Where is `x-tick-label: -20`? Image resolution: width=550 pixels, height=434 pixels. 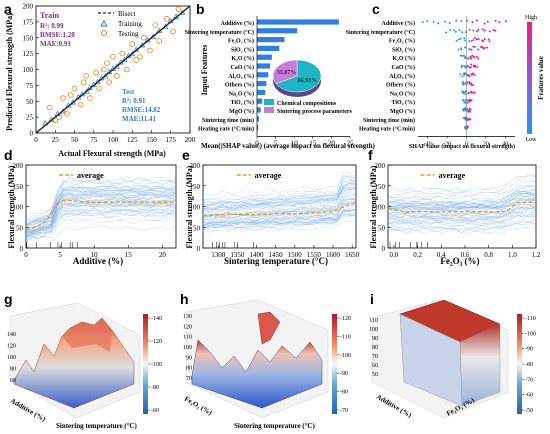
x-tick-label: -20 is located at coordinates (447, 144).